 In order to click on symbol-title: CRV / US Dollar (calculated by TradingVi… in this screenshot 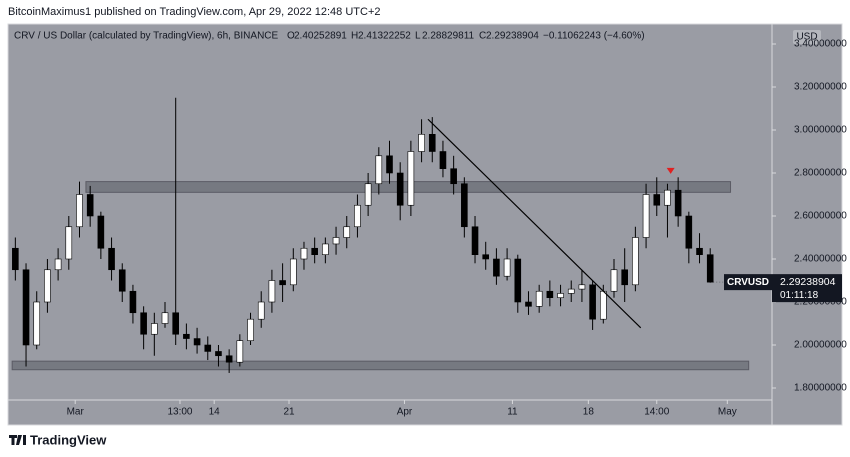, I will do `click(146, 36)`.